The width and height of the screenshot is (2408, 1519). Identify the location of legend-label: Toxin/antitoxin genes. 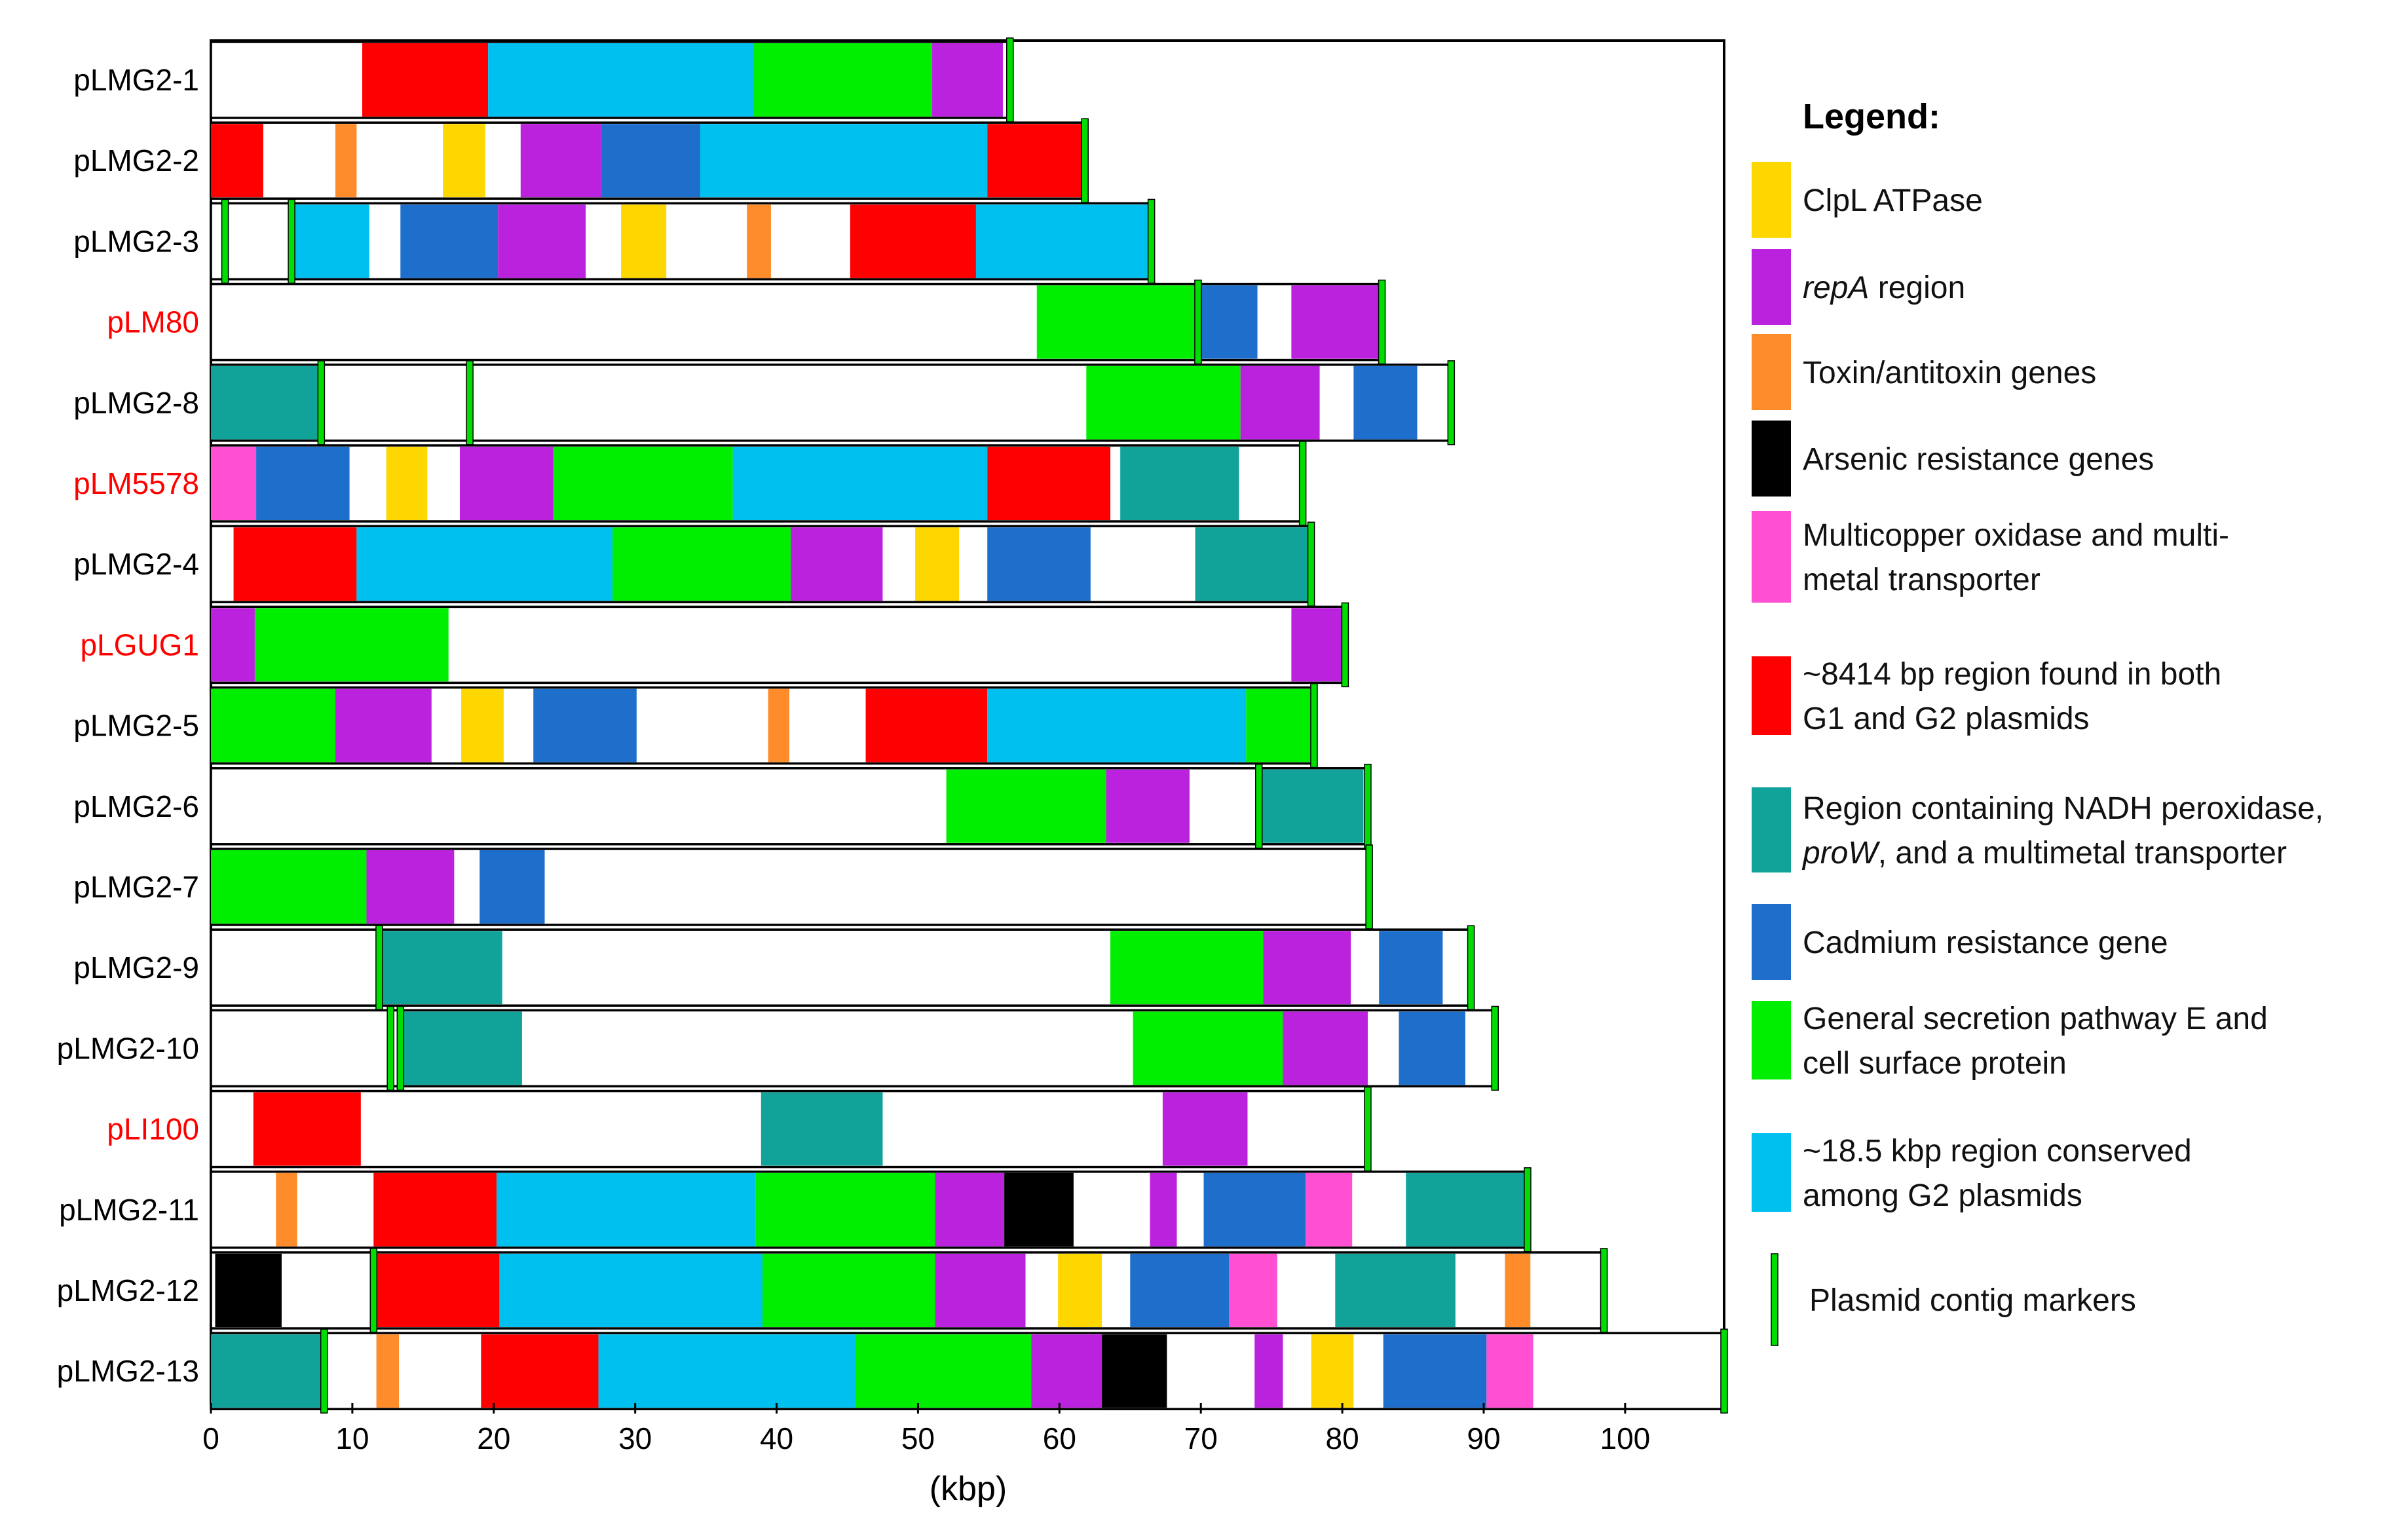
(1949, 373).